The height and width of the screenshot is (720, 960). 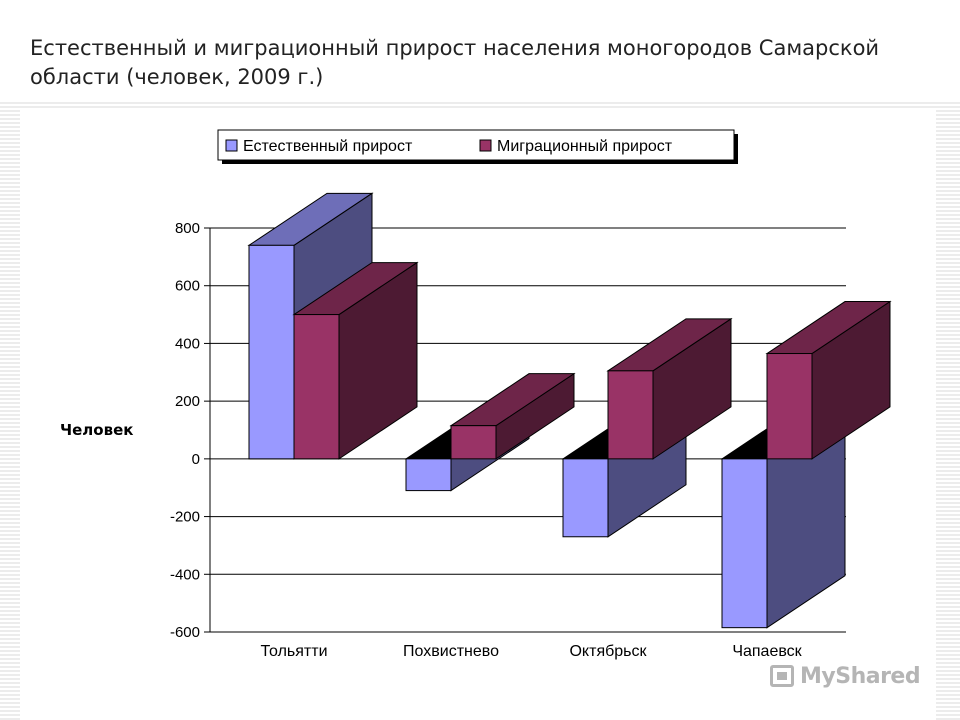 I want to click on x-category-label: Чапаевск, so click(x=767, y=651).